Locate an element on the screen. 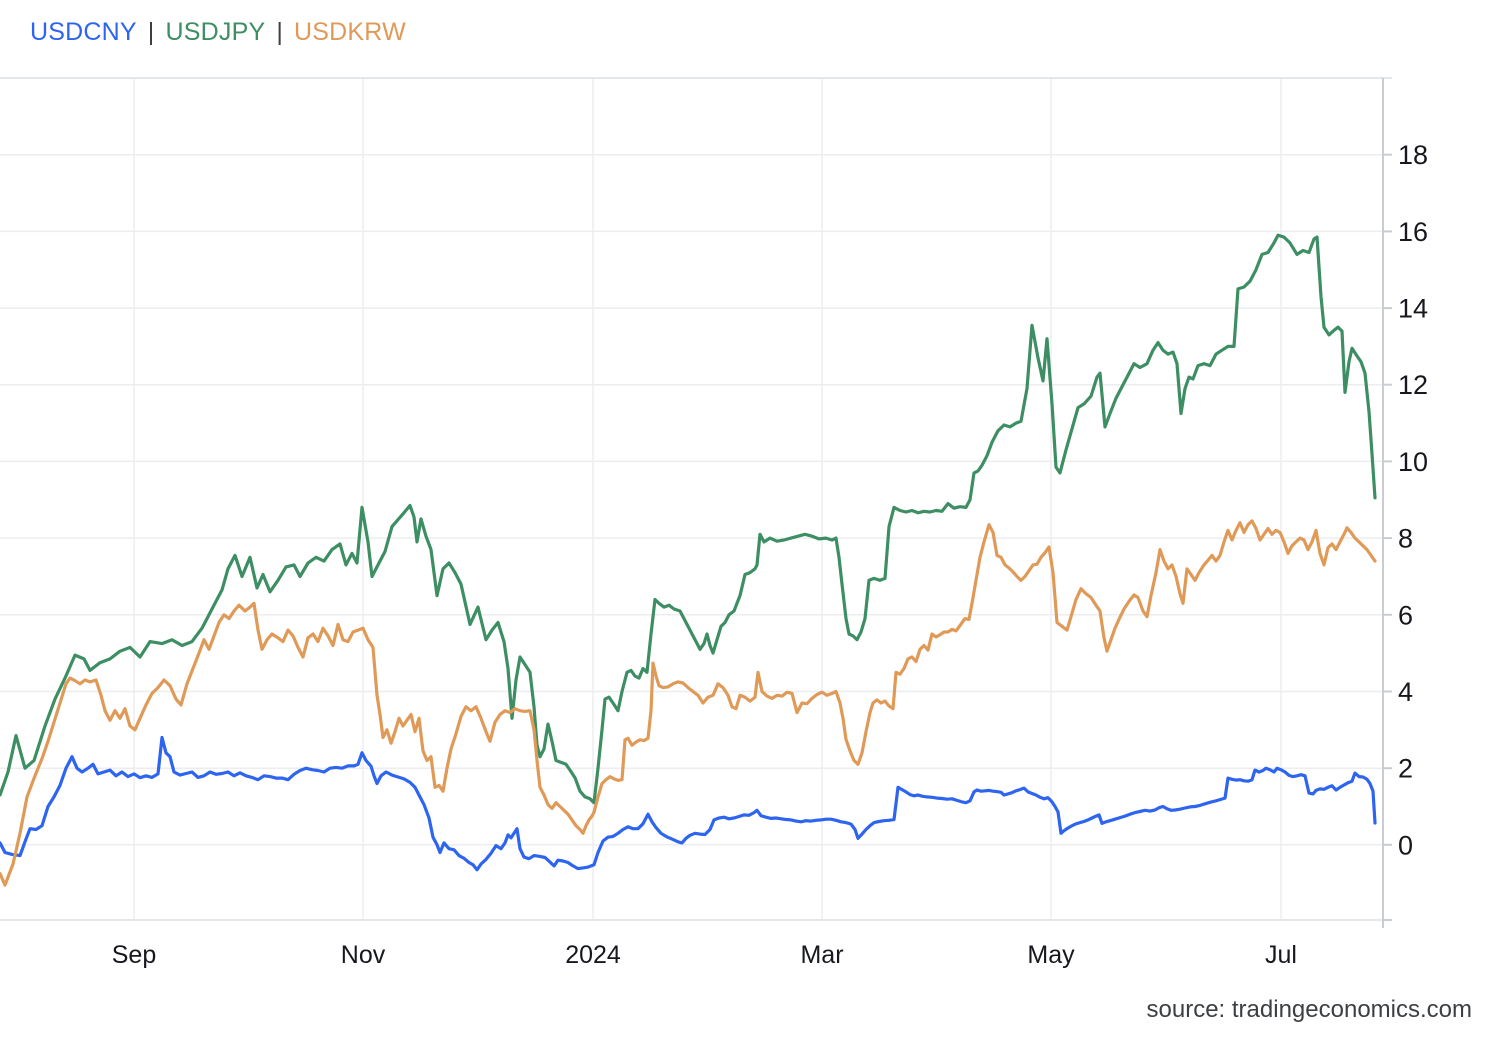 The image size is (1500, 1040). legend-item-usdkrw: USDKRW is located at coordinates (350, 32).